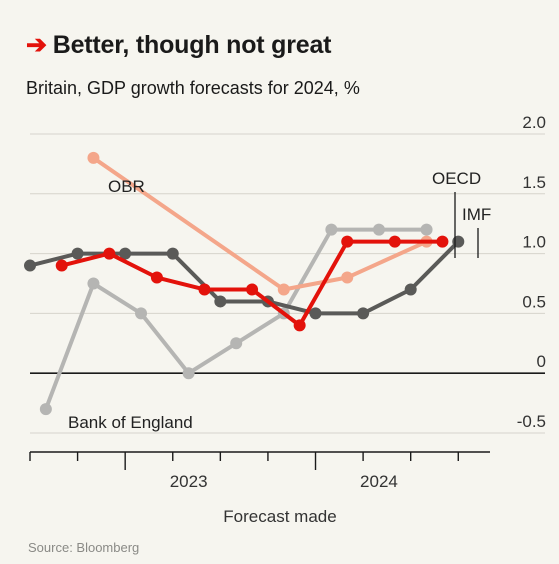 The width and height of the screenshot is (559, 564). I want to click on series-line-imf, so click(244, 278).